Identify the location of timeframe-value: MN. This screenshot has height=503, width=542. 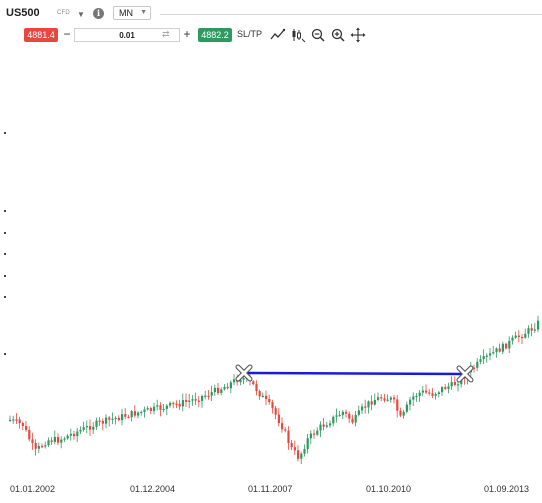
(126, 13).